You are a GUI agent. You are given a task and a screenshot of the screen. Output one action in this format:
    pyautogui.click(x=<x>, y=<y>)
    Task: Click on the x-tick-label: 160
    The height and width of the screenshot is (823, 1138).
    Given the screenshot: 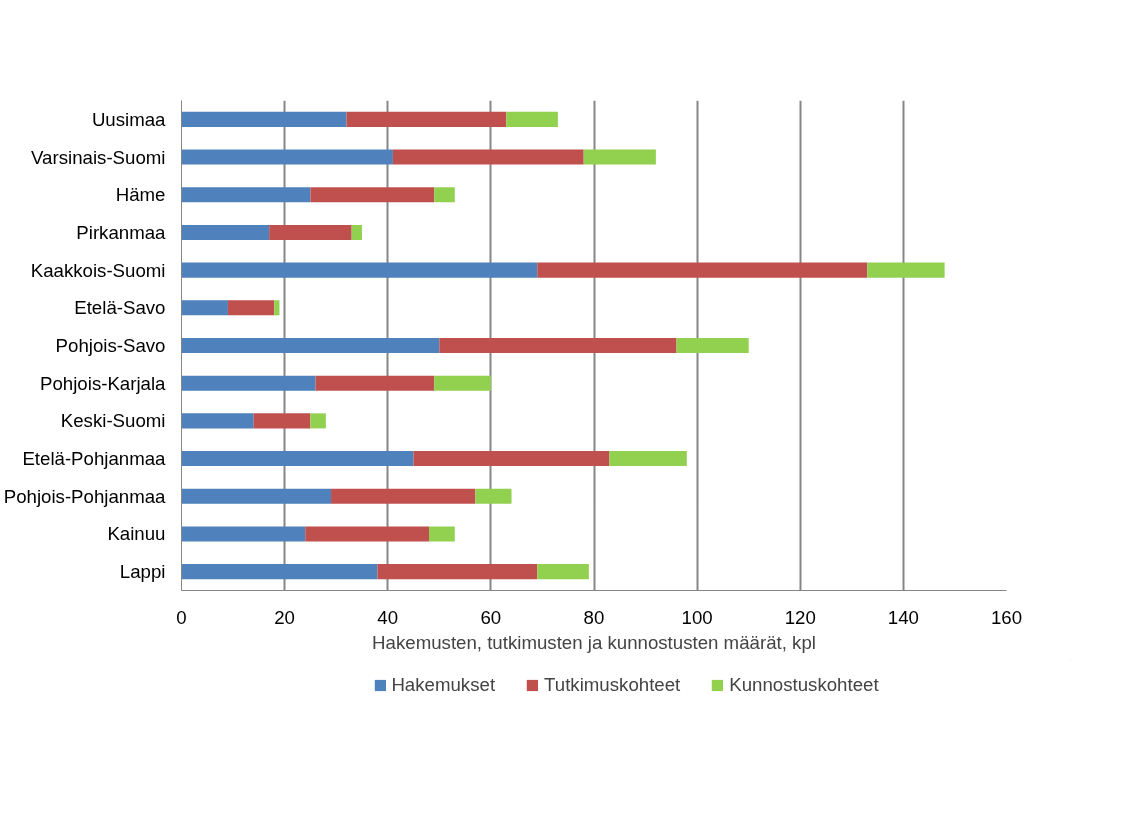 What is the action you would take?
    pyautogui.click(x=1006, y=617)
    